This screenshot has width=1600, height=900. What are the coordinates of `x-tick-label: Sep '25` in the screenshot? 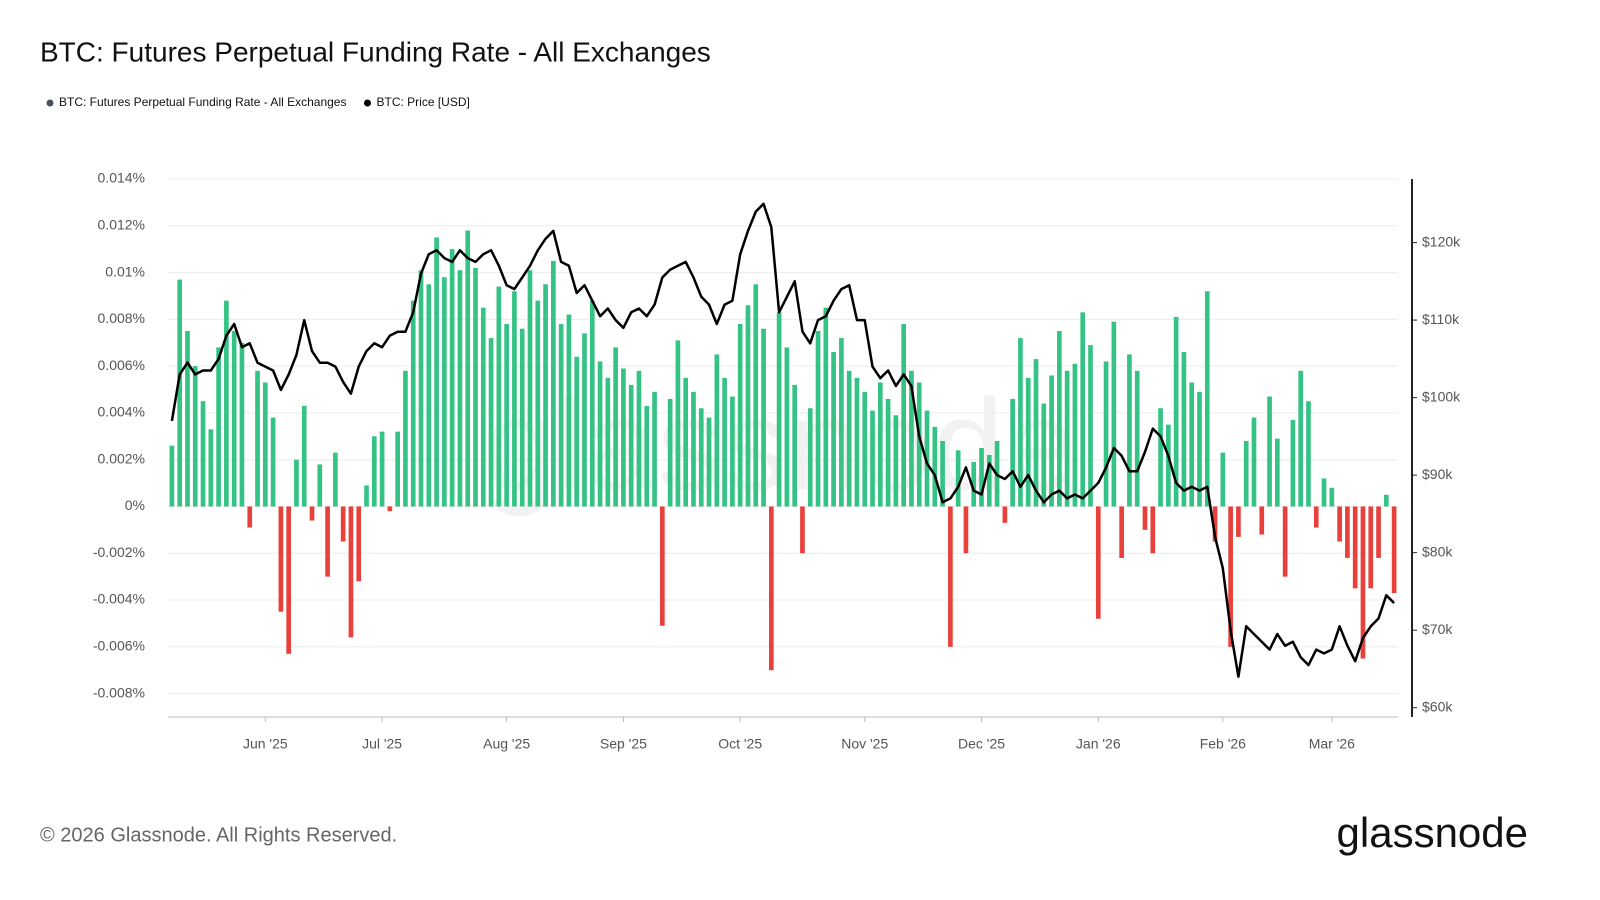 It's located at (623, 744).